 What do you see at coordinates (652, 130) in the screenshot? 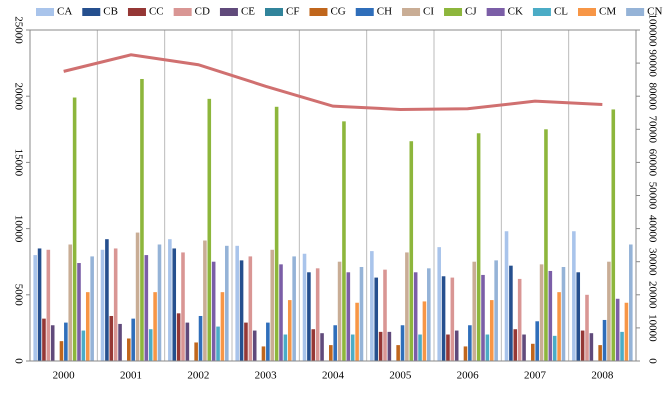
I see `y2-tick-label: 70000` at bounding box center [652, 130].